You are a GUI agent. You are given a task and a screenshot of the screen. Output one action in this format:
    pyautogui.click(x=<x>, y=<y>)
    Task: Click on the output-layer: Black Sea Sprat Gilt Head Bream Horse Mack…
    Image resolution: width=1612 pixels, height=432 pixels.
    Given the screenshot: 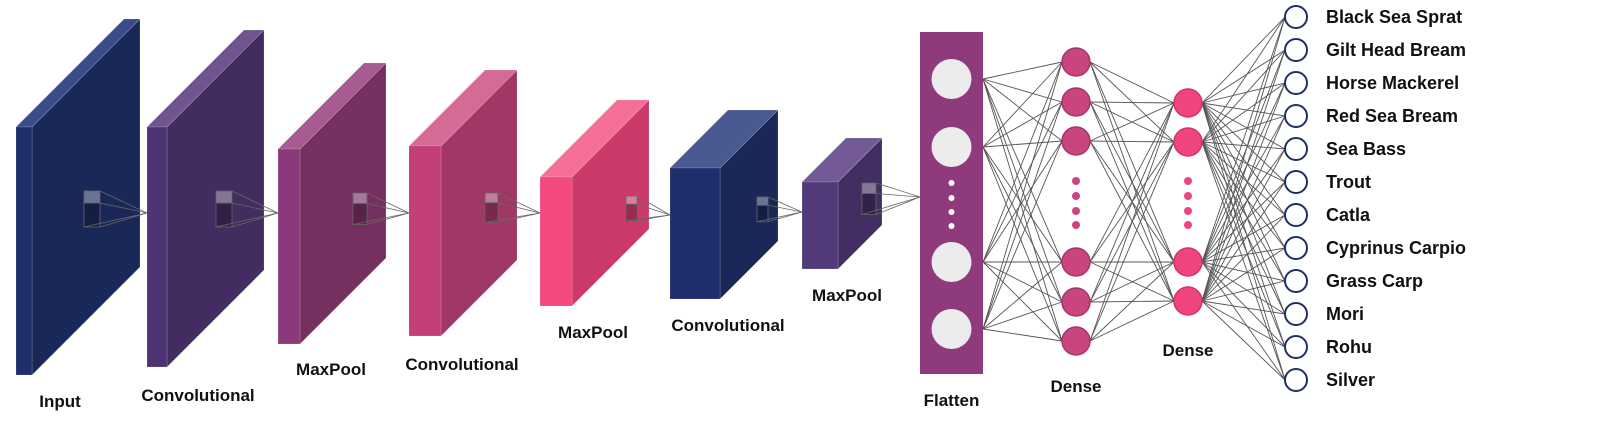 What is the action you would take?
    pyautogui.click(x=1375, y=198)
    